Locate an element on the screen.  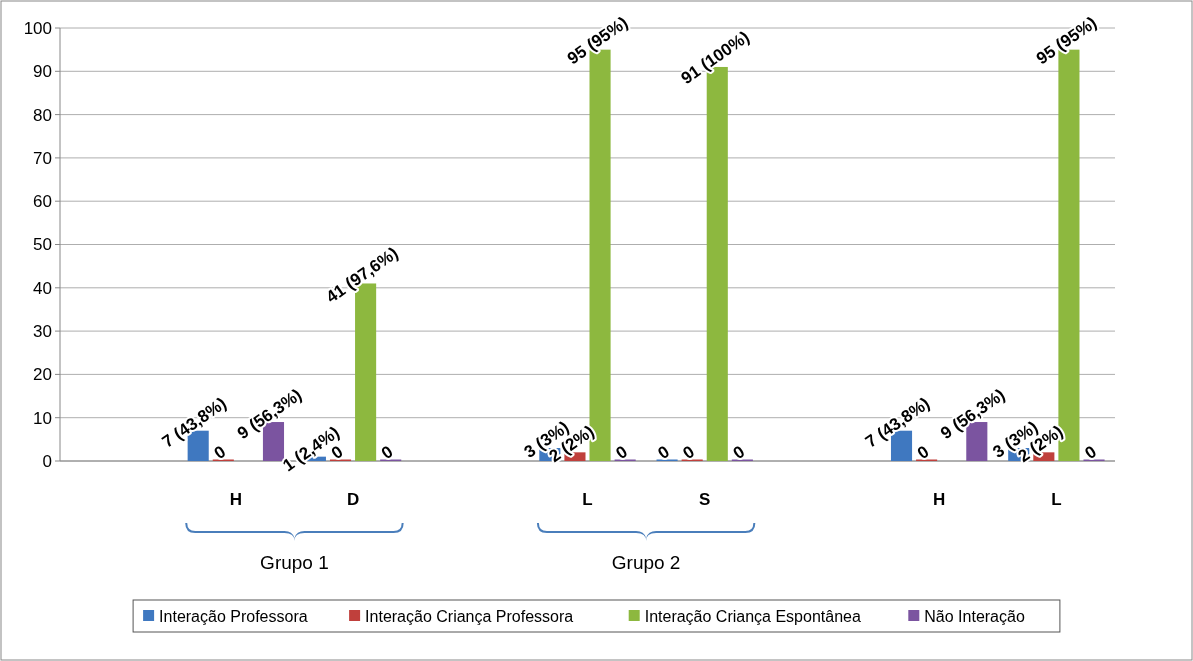
legend-label: Interação Criança Espontânea is located at coordinates (752, 616).